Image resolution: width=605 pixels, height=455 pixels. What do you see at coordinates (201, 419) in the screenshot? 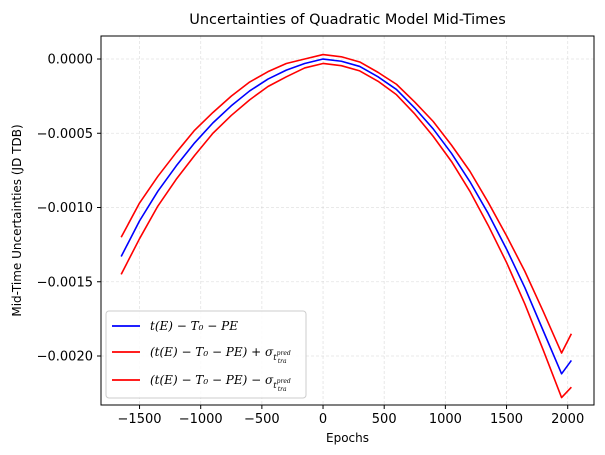
I see `x-tick-label: −1000` at bounding box center [201, 419].